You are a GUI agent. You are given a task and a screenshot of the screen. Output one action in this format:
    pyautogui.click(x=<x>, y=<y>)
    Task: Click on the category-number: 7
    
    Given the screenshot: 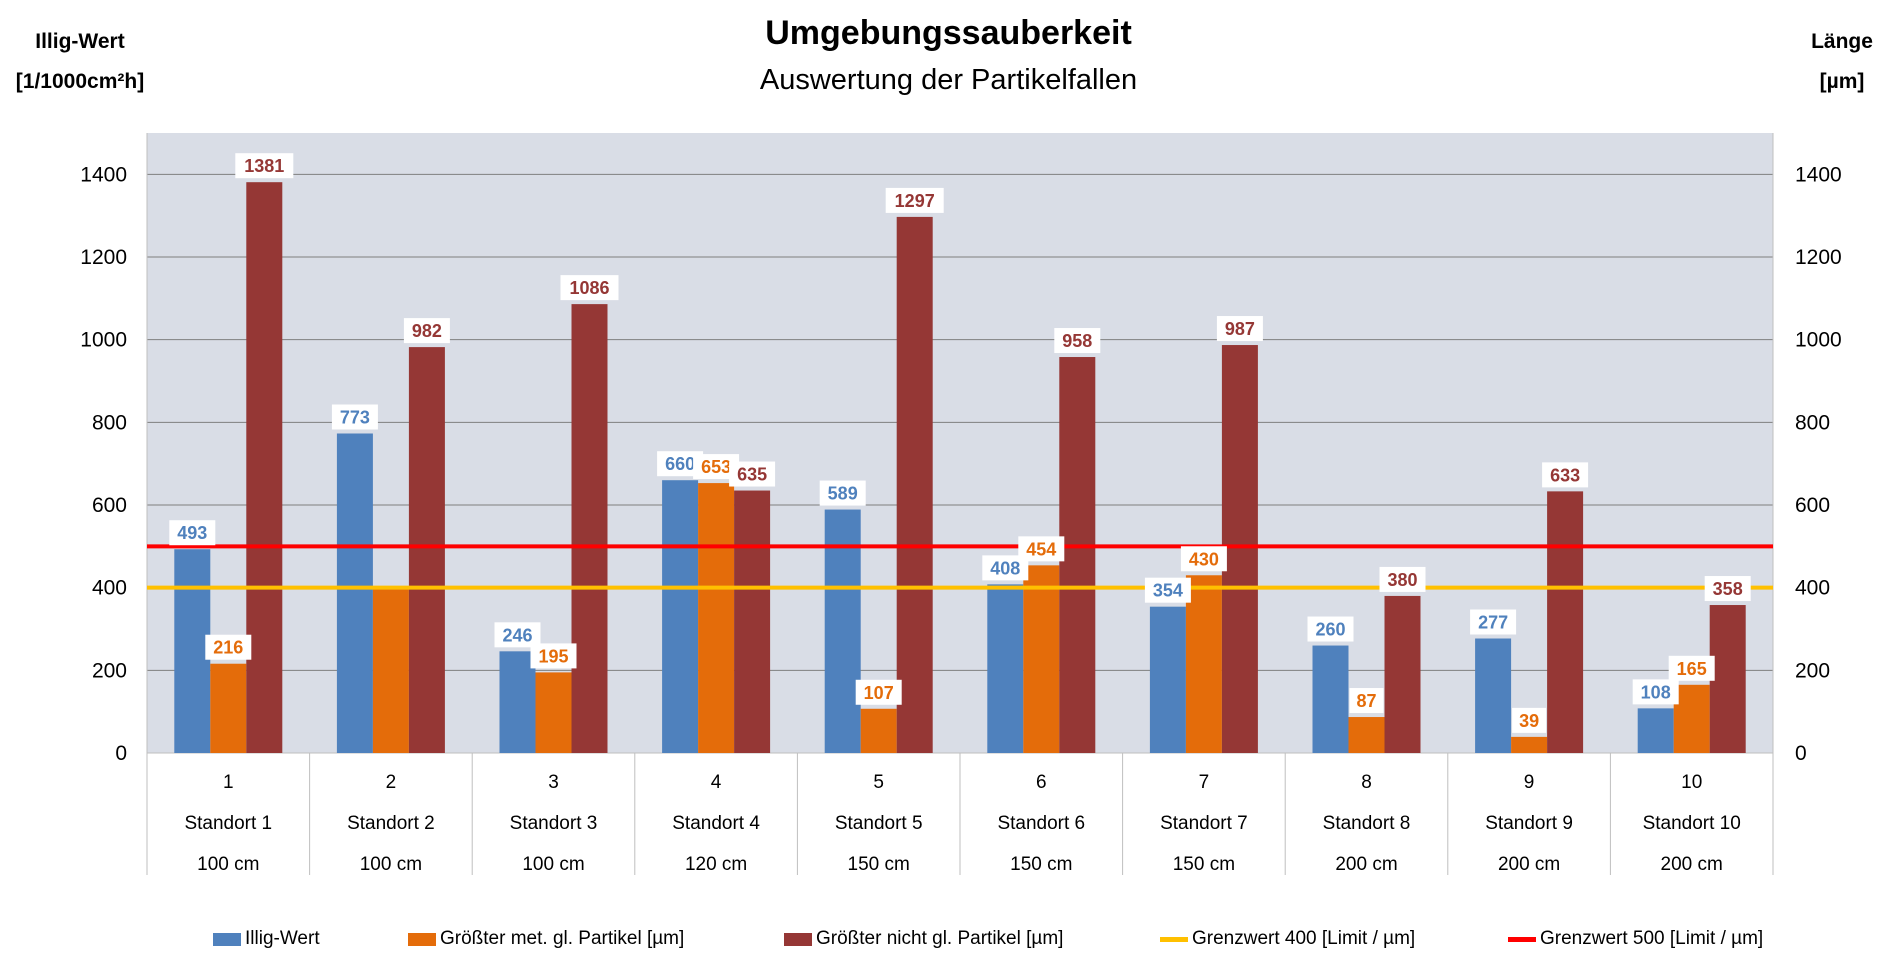 What is the action you would take?
    pyautogui.click(x=1204, y=782)
    